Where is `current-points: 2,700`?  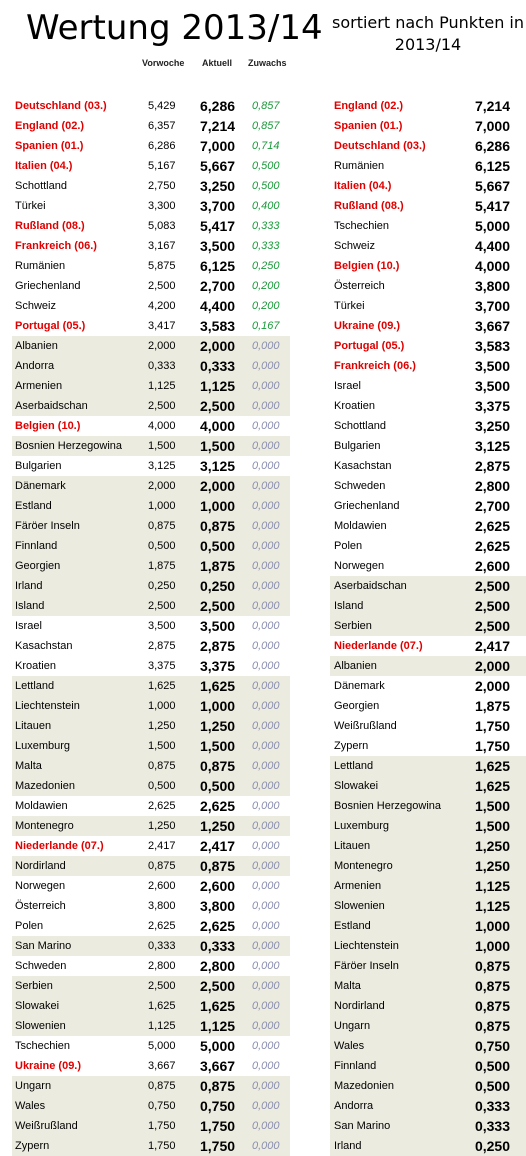 current-points: 2,700 is located at coordinates (218, 286).